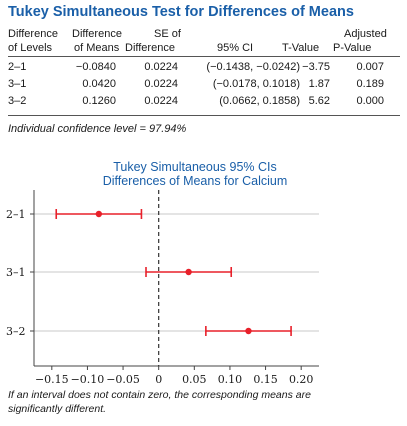  I want to click on header-diff-line1: Difference, so click(97, 34).